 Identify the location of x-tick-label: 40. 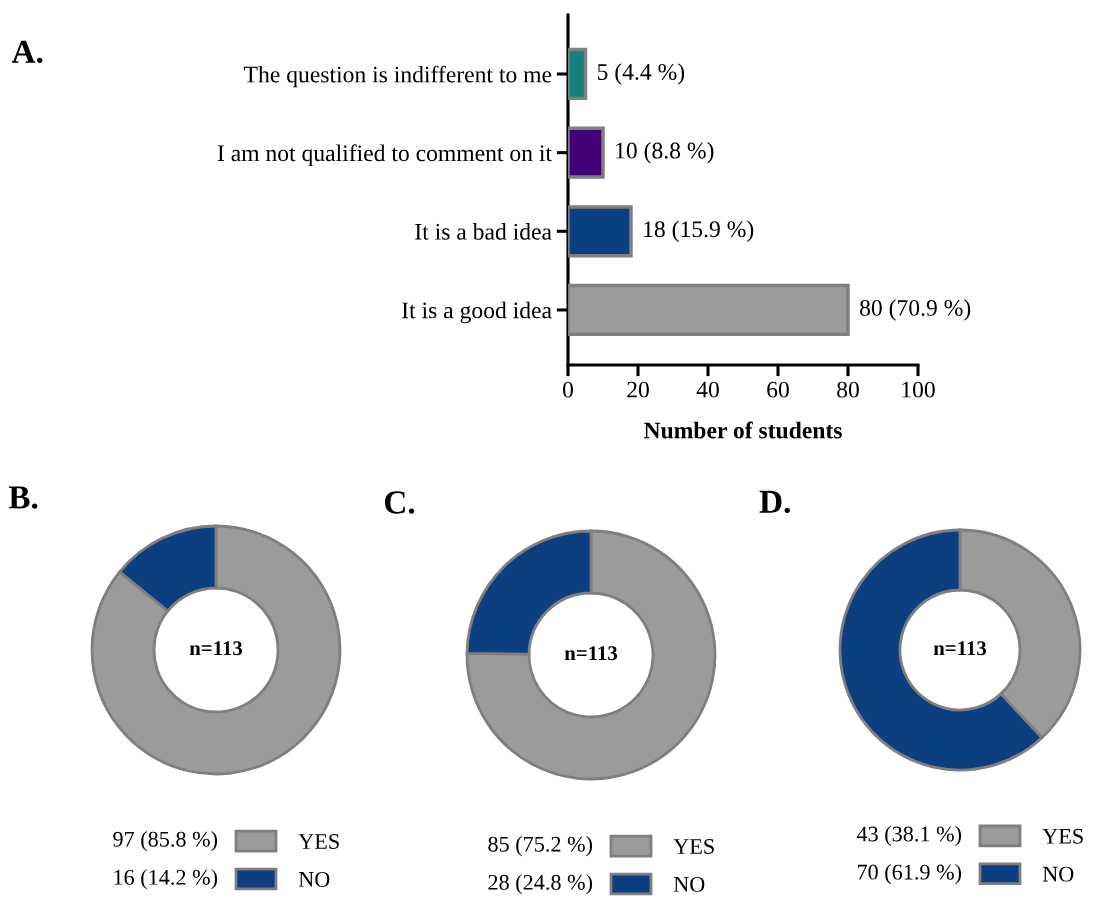
(707, 389).